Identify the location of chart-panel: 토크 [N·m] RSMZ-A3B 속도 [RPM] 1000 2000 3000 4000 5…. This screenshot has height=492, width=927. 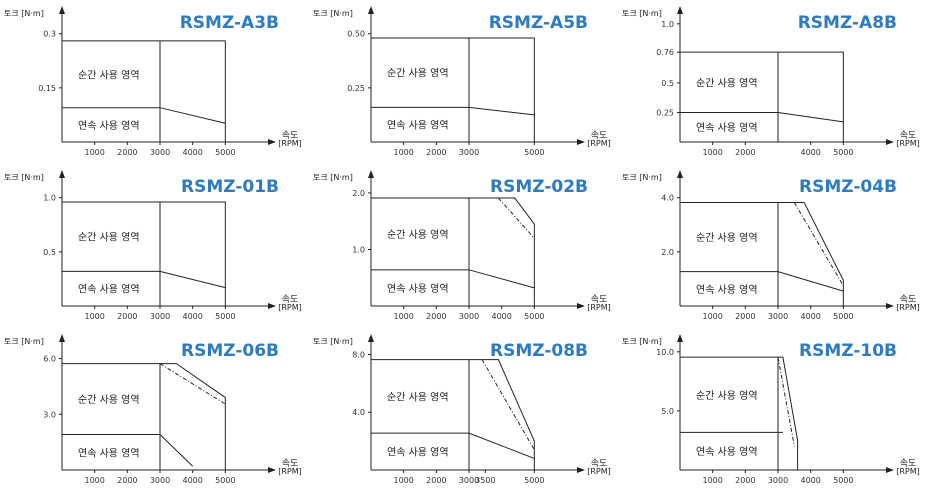
(154, 82).